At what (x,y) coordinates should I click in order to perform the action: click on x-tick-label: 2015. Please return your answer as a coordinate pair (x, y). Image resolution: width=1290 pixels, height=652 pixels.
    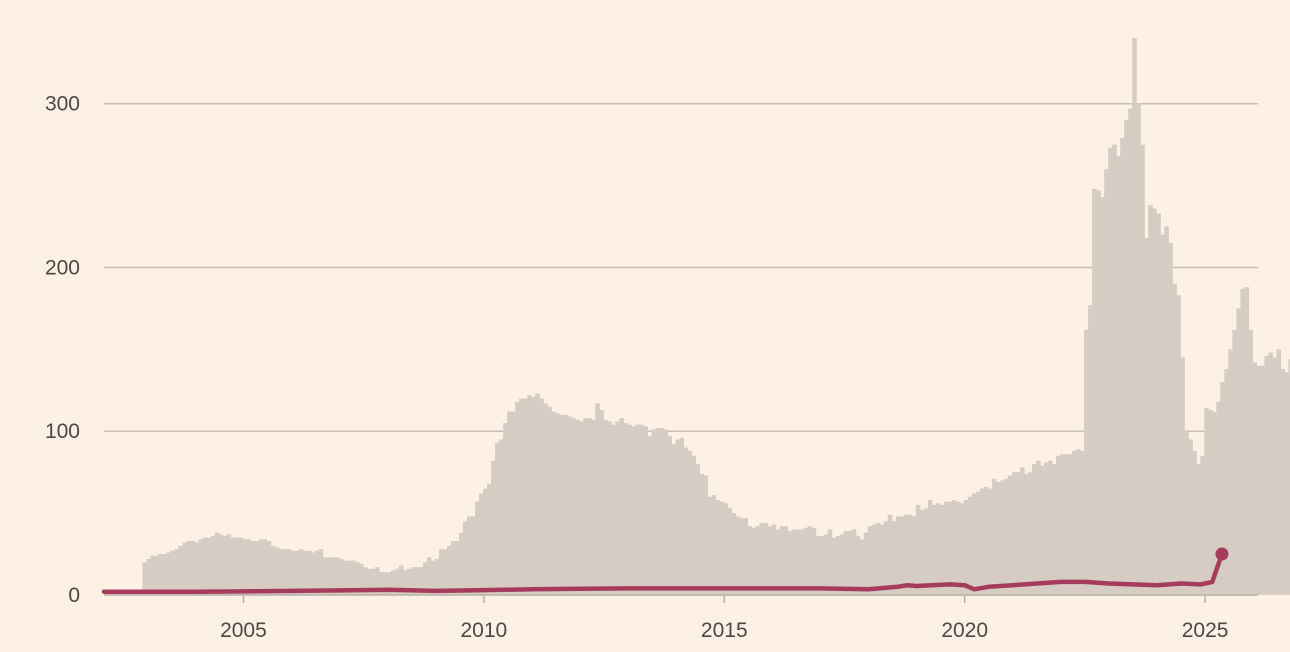
    Looking at the image, I should click on (724, 630).